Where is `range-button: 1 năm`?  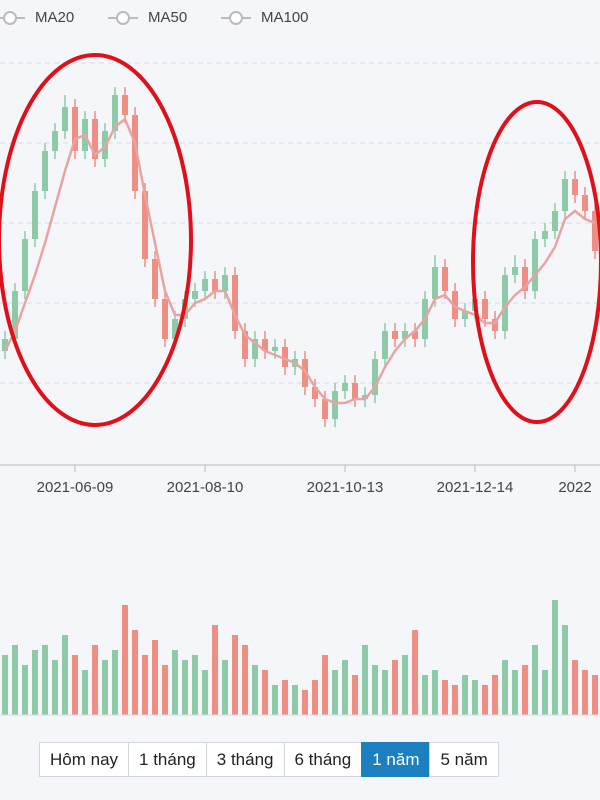
range-button: 1 năm is located at coordinates (396, 759).